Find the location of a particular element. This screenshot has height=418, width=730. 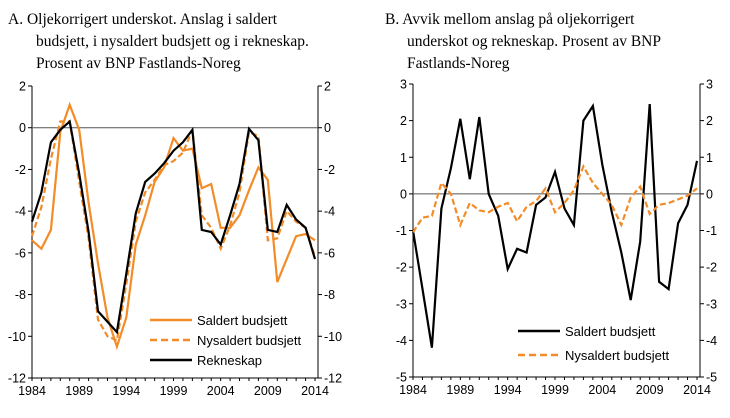

chart-title-line: B. Avvik mellom anslag på oljekorrigert is located at coordinates (510, 19).